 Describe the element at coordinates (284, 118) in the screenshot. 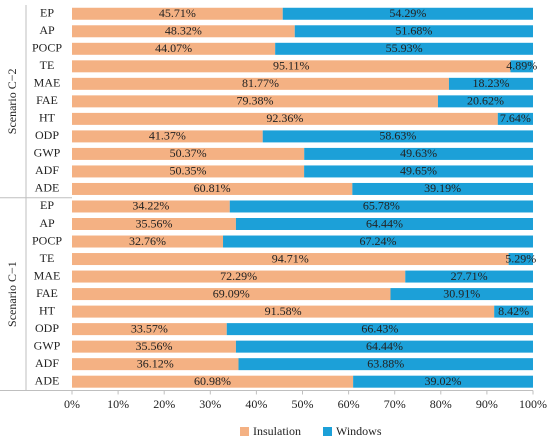

I see `value-label: 92.36%` at that location.